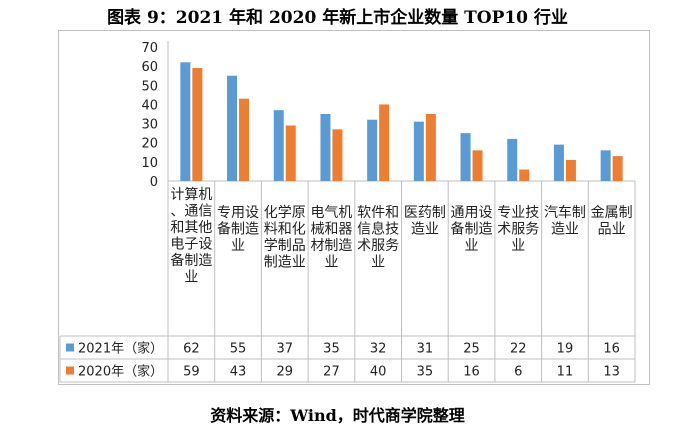 The image size is (675, 432). What do you see at coordinates (471, 349) in the screenshot?
I see `table-value: 25` at bounding box center [471, 349].